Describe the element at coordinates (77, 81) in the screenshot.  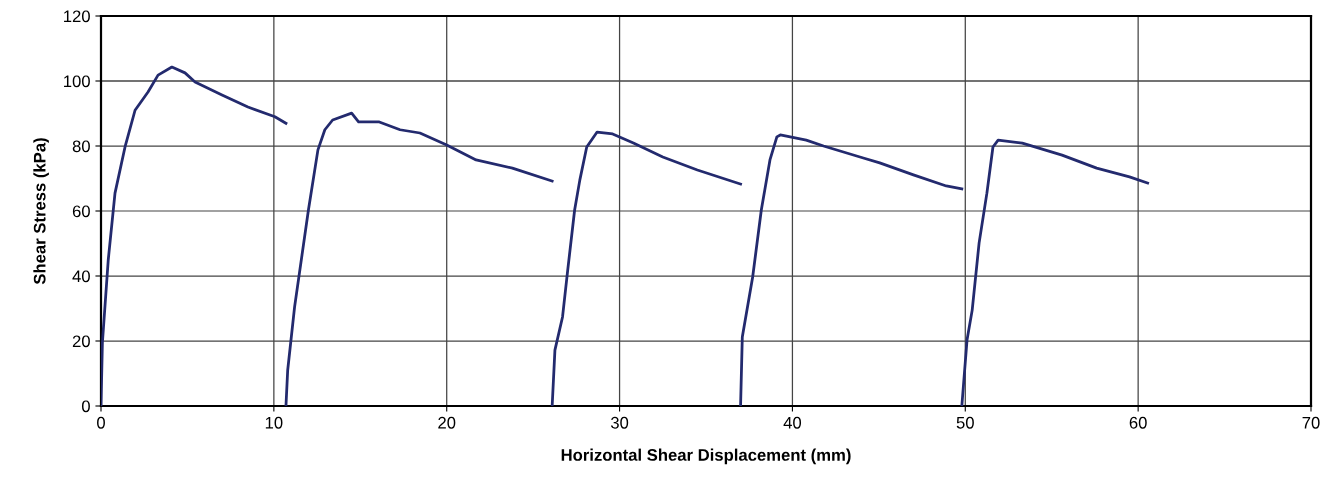
I see `y-tick-label: 100` at that location.